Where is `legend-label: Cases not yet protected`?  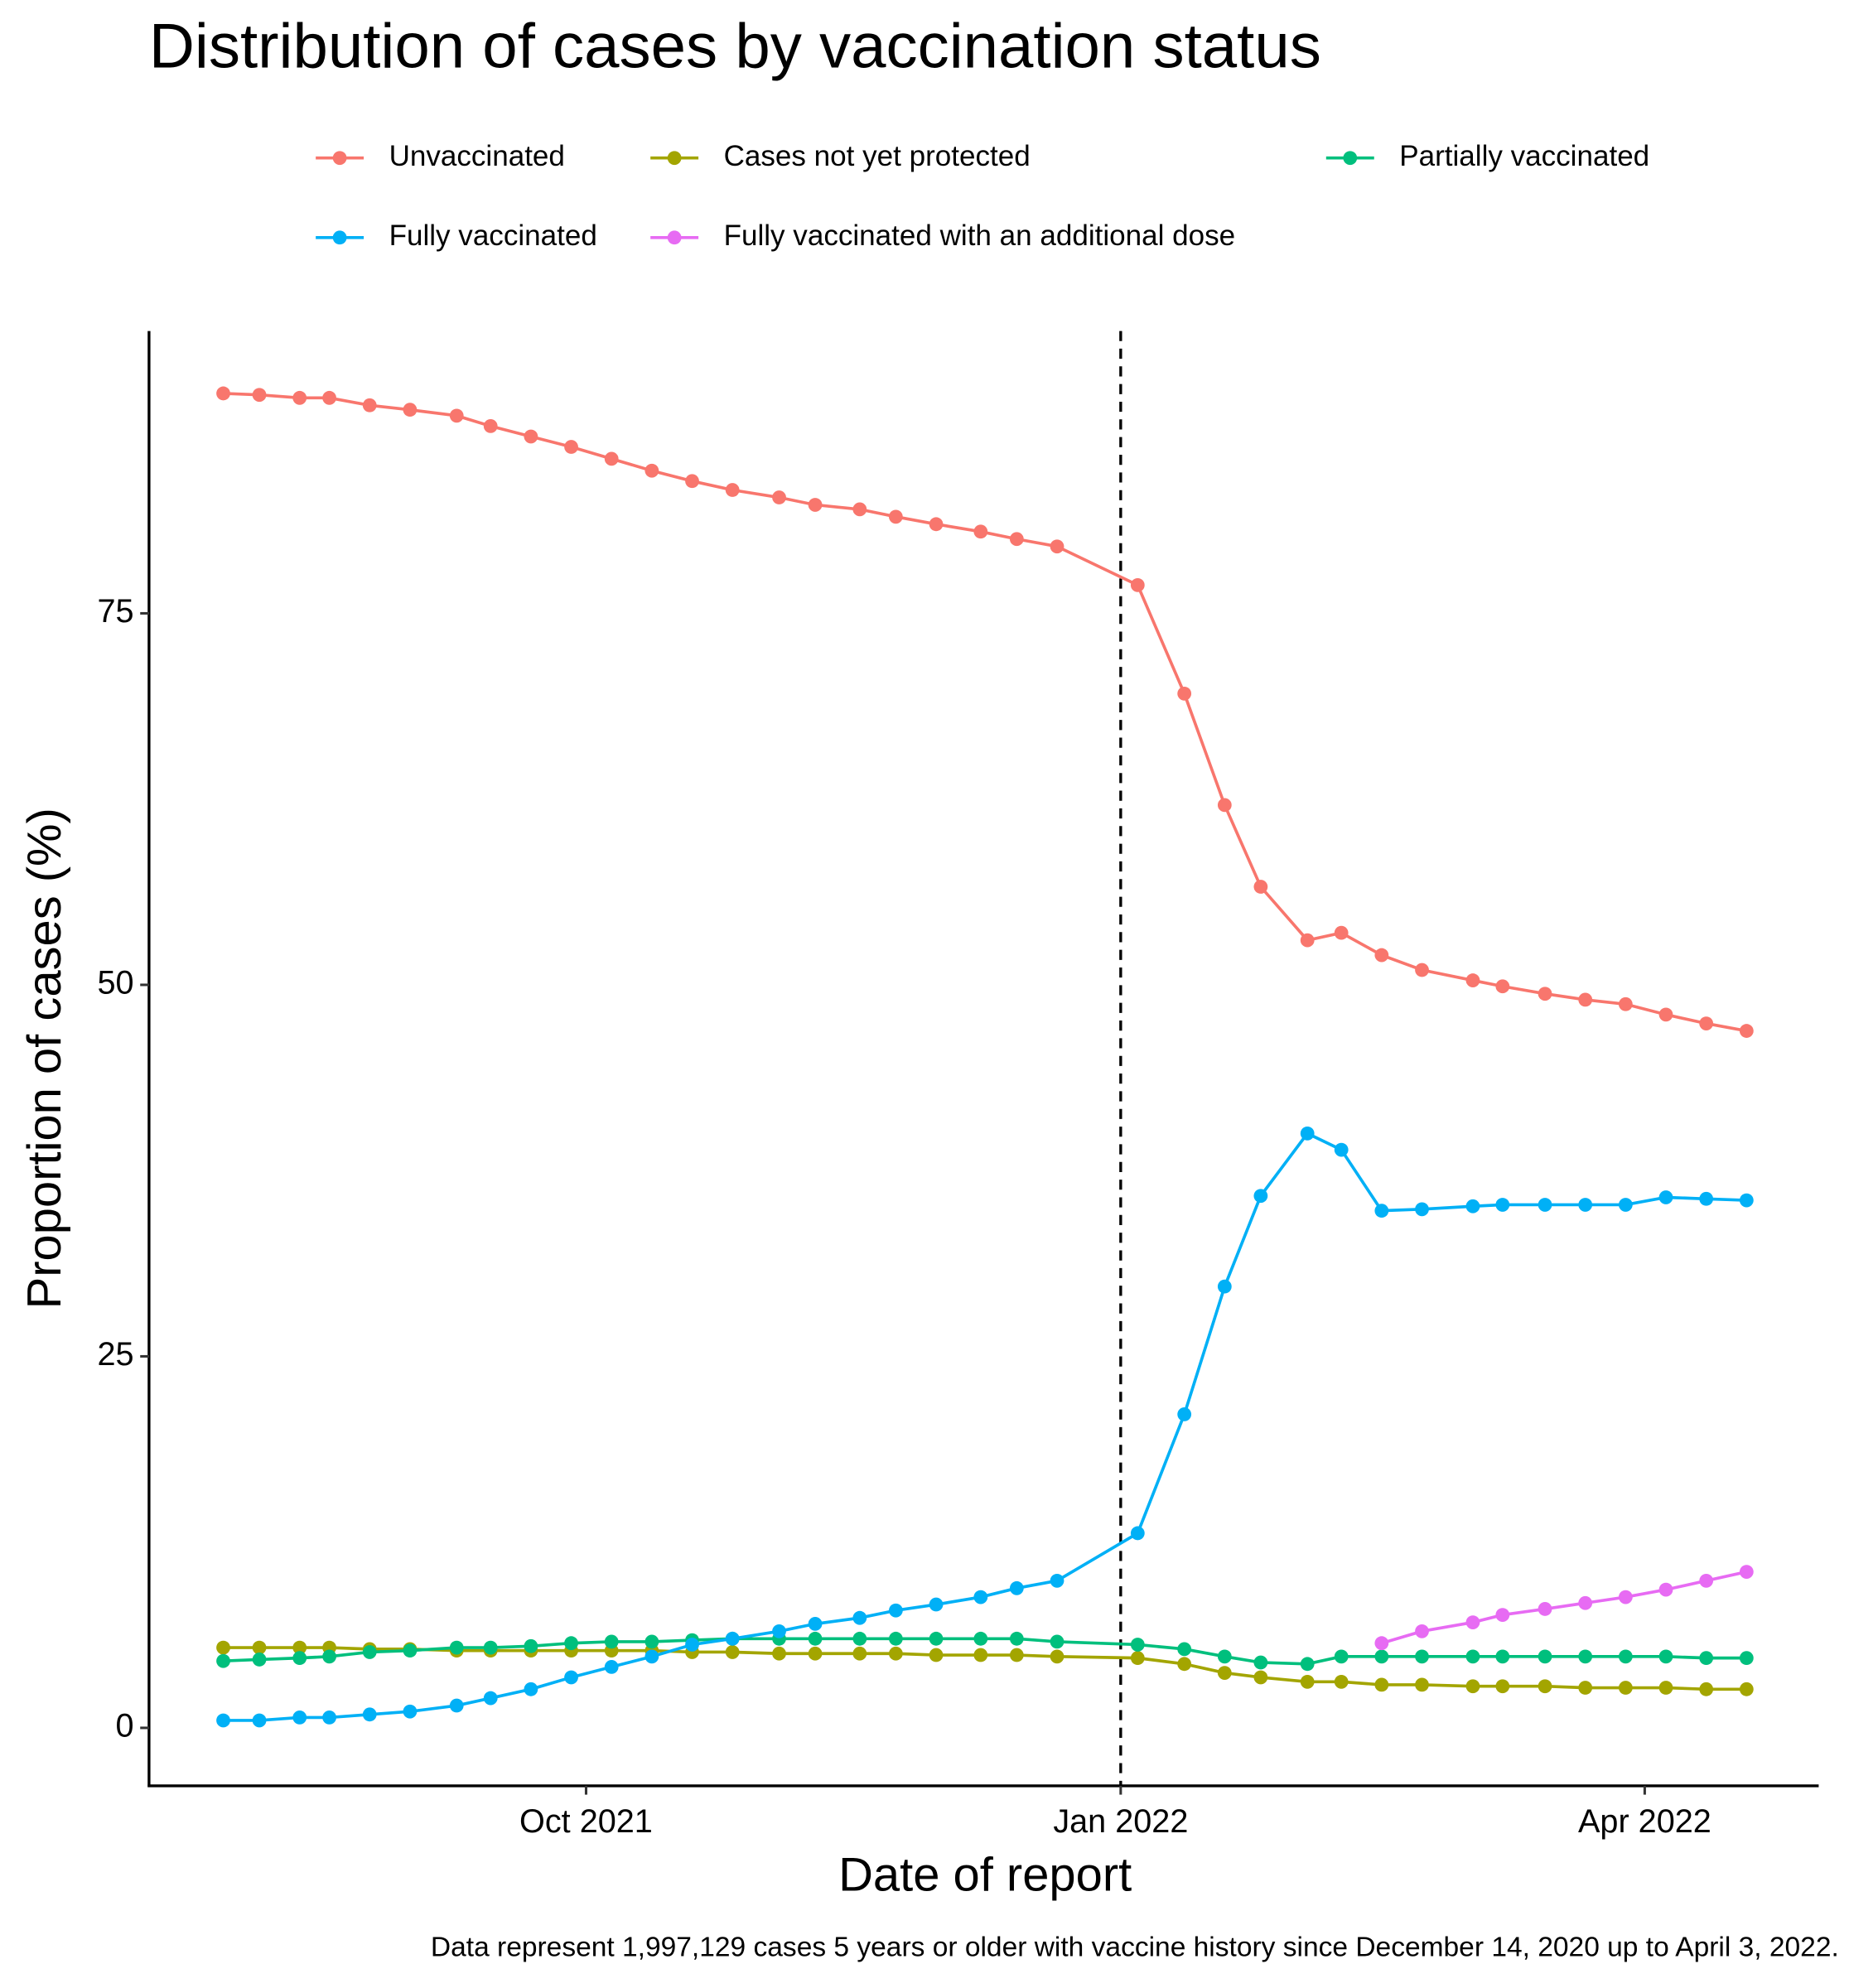
legend-label: Cases not yet protected is located at coordinates (878, 156).